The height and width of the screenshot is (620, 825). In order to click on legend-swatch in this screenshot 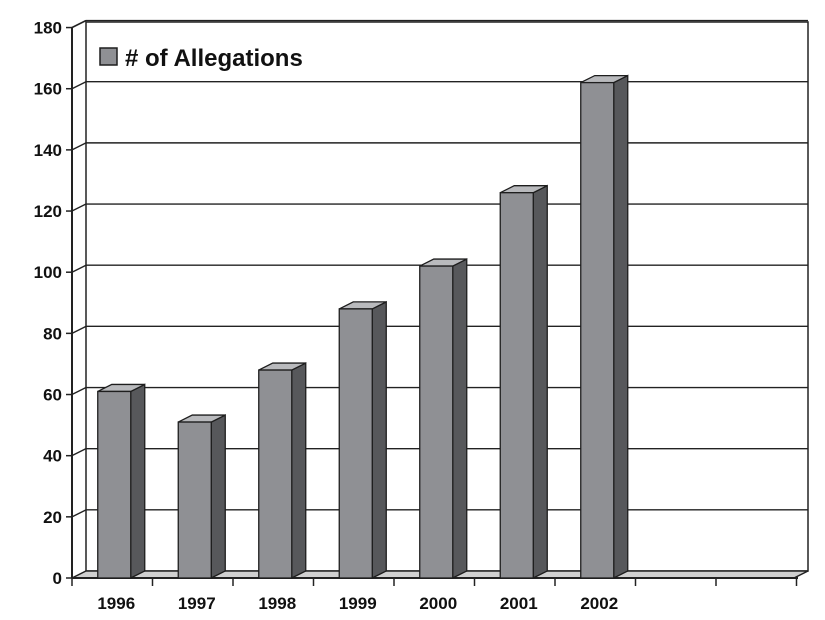, I will do `click(108, 56)`.